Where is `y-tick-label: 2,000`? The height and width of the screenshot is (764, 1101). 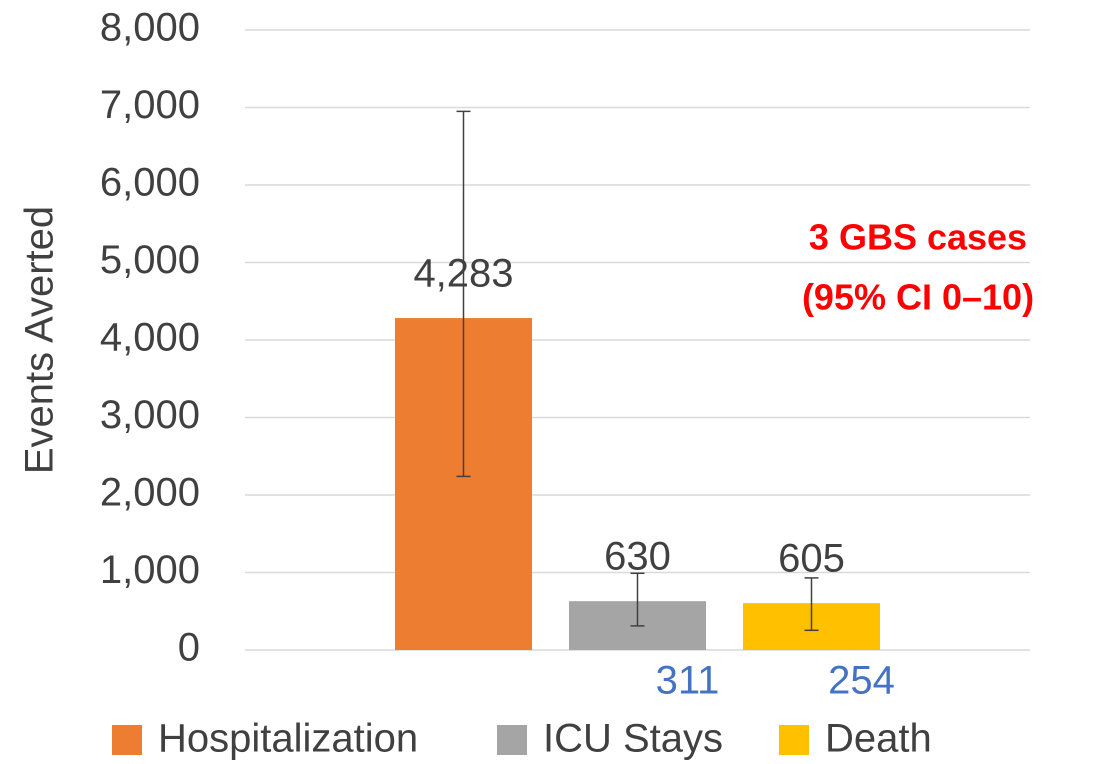
y-tick-label: 2,000 is located at coordinates (150, 493).